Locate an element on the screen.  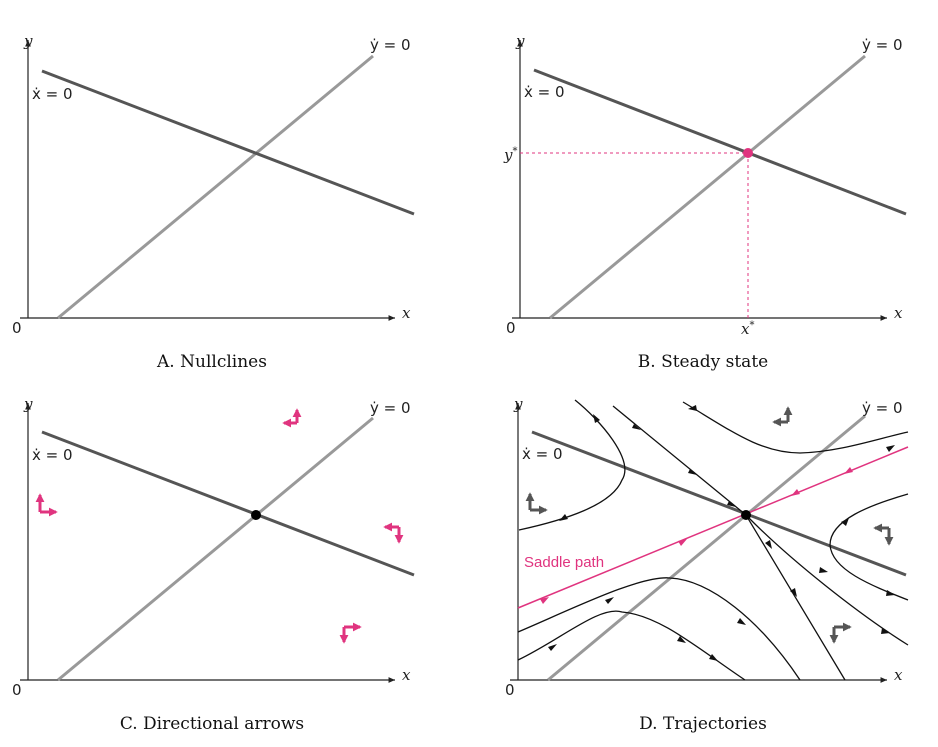
caption-d: D. Trajectories is located at coordinates (703, 724).